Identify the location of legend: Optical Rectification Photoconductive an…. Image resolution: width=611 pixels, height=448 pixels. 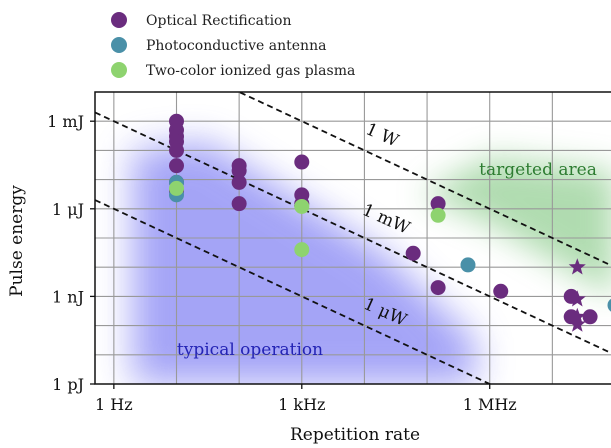
(233, 45).